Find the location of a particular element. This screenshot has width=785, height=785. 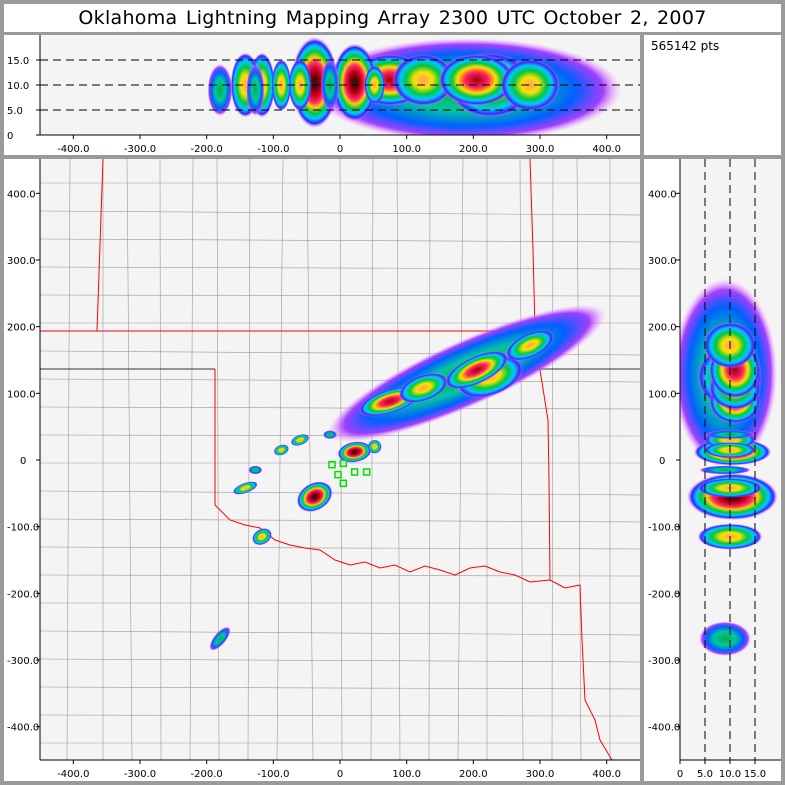

lma-stations is located at coordinates (349, 473).